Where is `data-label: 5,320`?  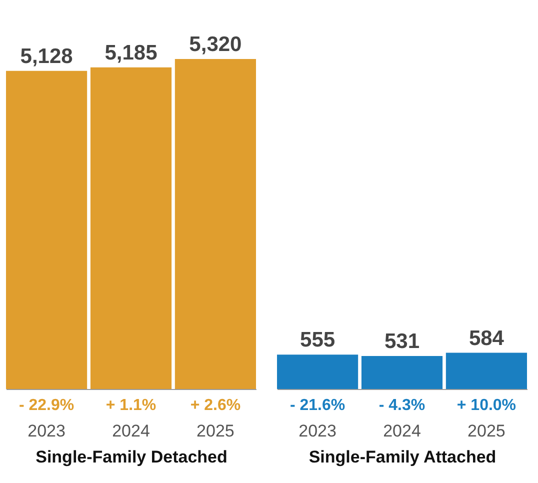
data-label: 5,320 is located at coordinates (215, 44).